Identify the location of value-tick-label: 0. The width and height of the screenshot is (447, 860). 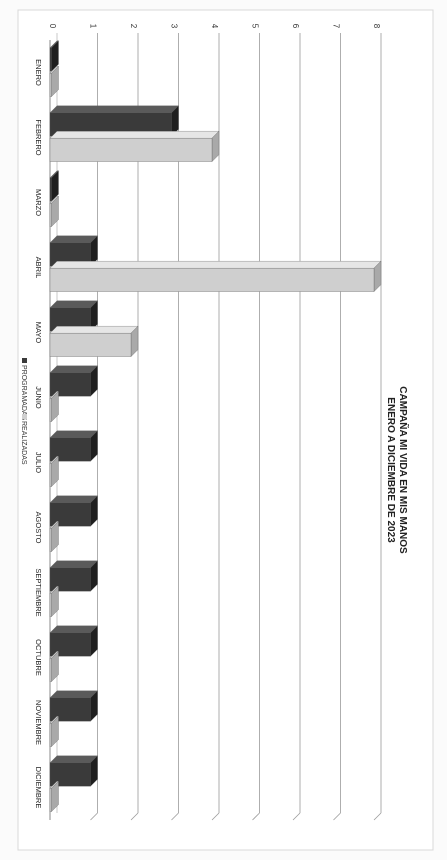
(52, 26).